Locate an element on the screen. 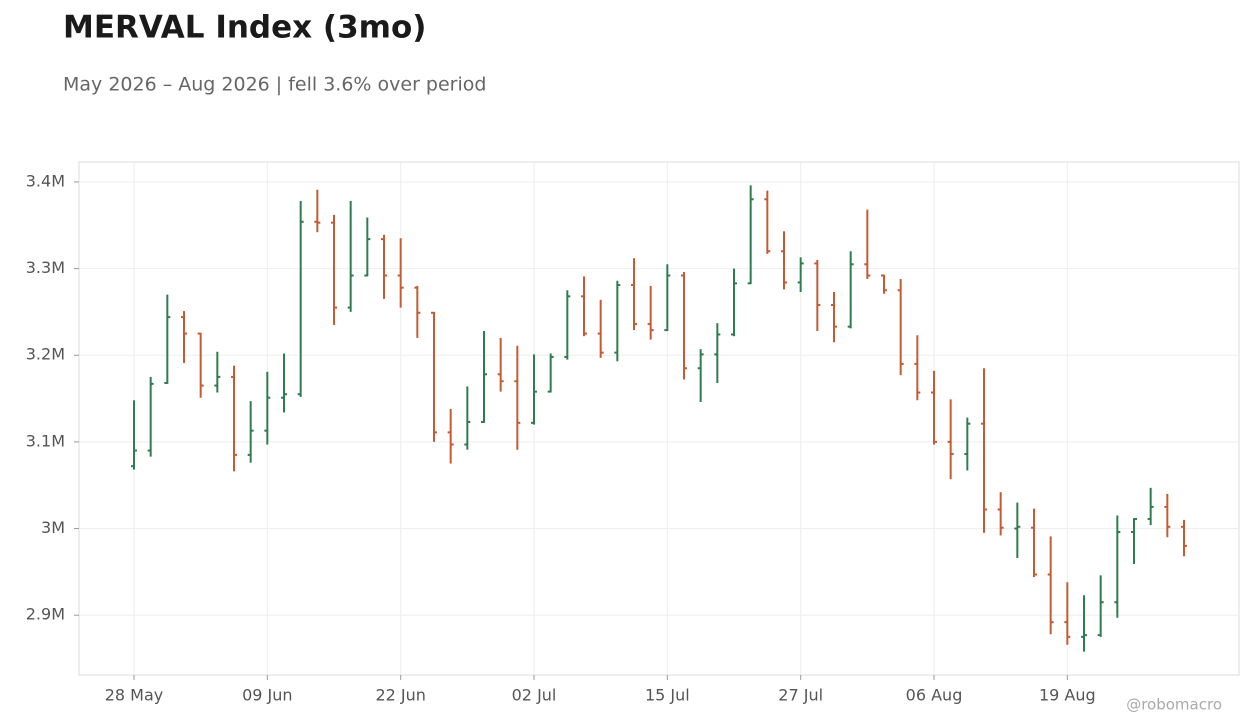 The width and height of the screenshot is (1260, 728). y-tick-label: 3.1M is located at coordinates (45, 440).